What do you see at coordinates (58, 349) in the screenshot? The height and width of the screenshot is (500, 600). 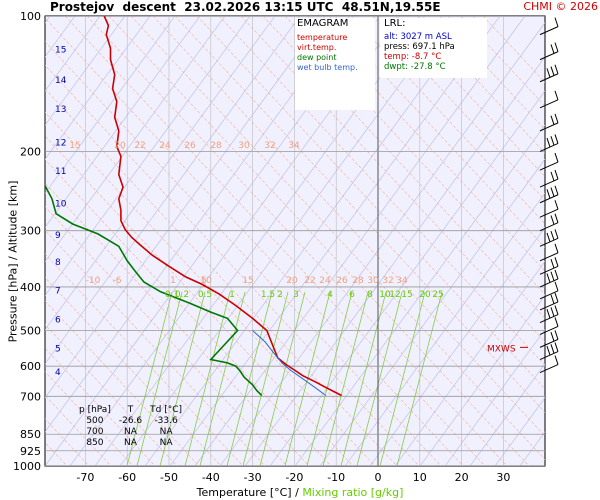 I see `altitude-tick-label: 5` at bounding box center [58, 349].